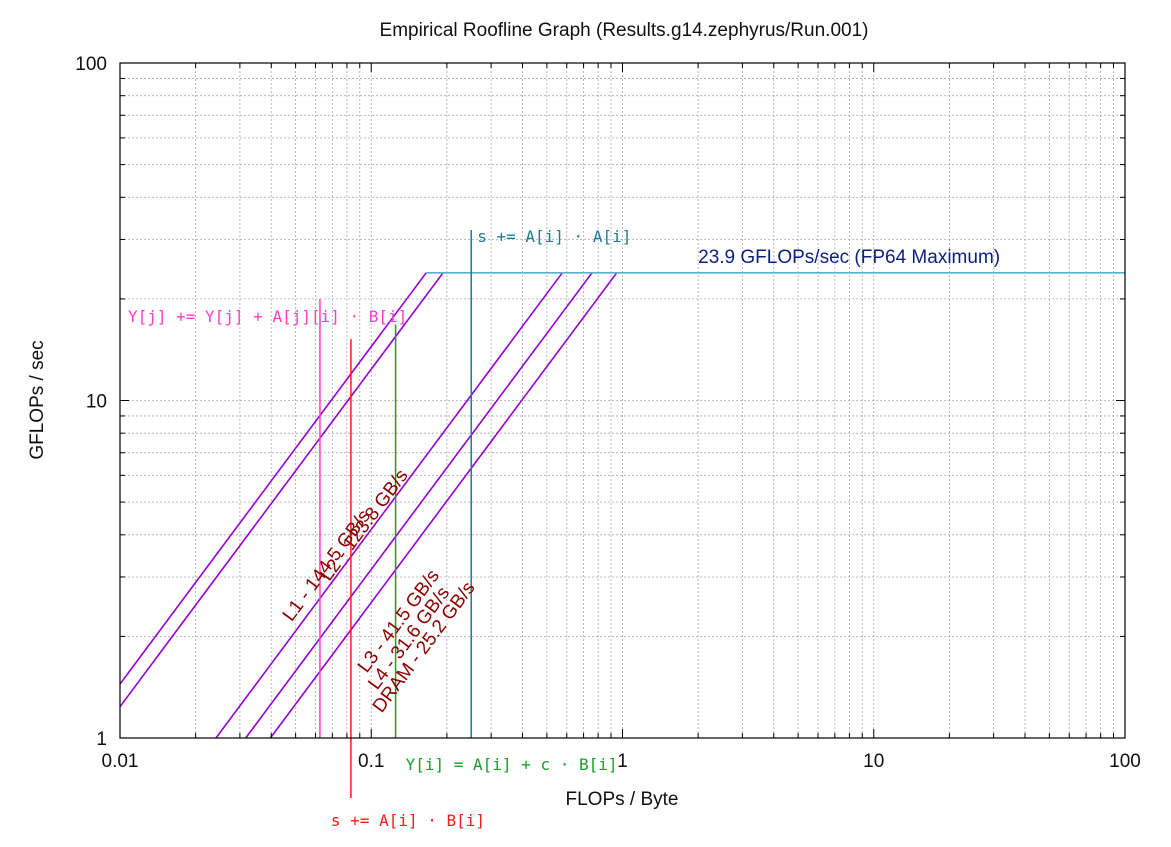 This screenshot has width=1171, height=847. I want to click on roof-line-l1, so click(273, 478).